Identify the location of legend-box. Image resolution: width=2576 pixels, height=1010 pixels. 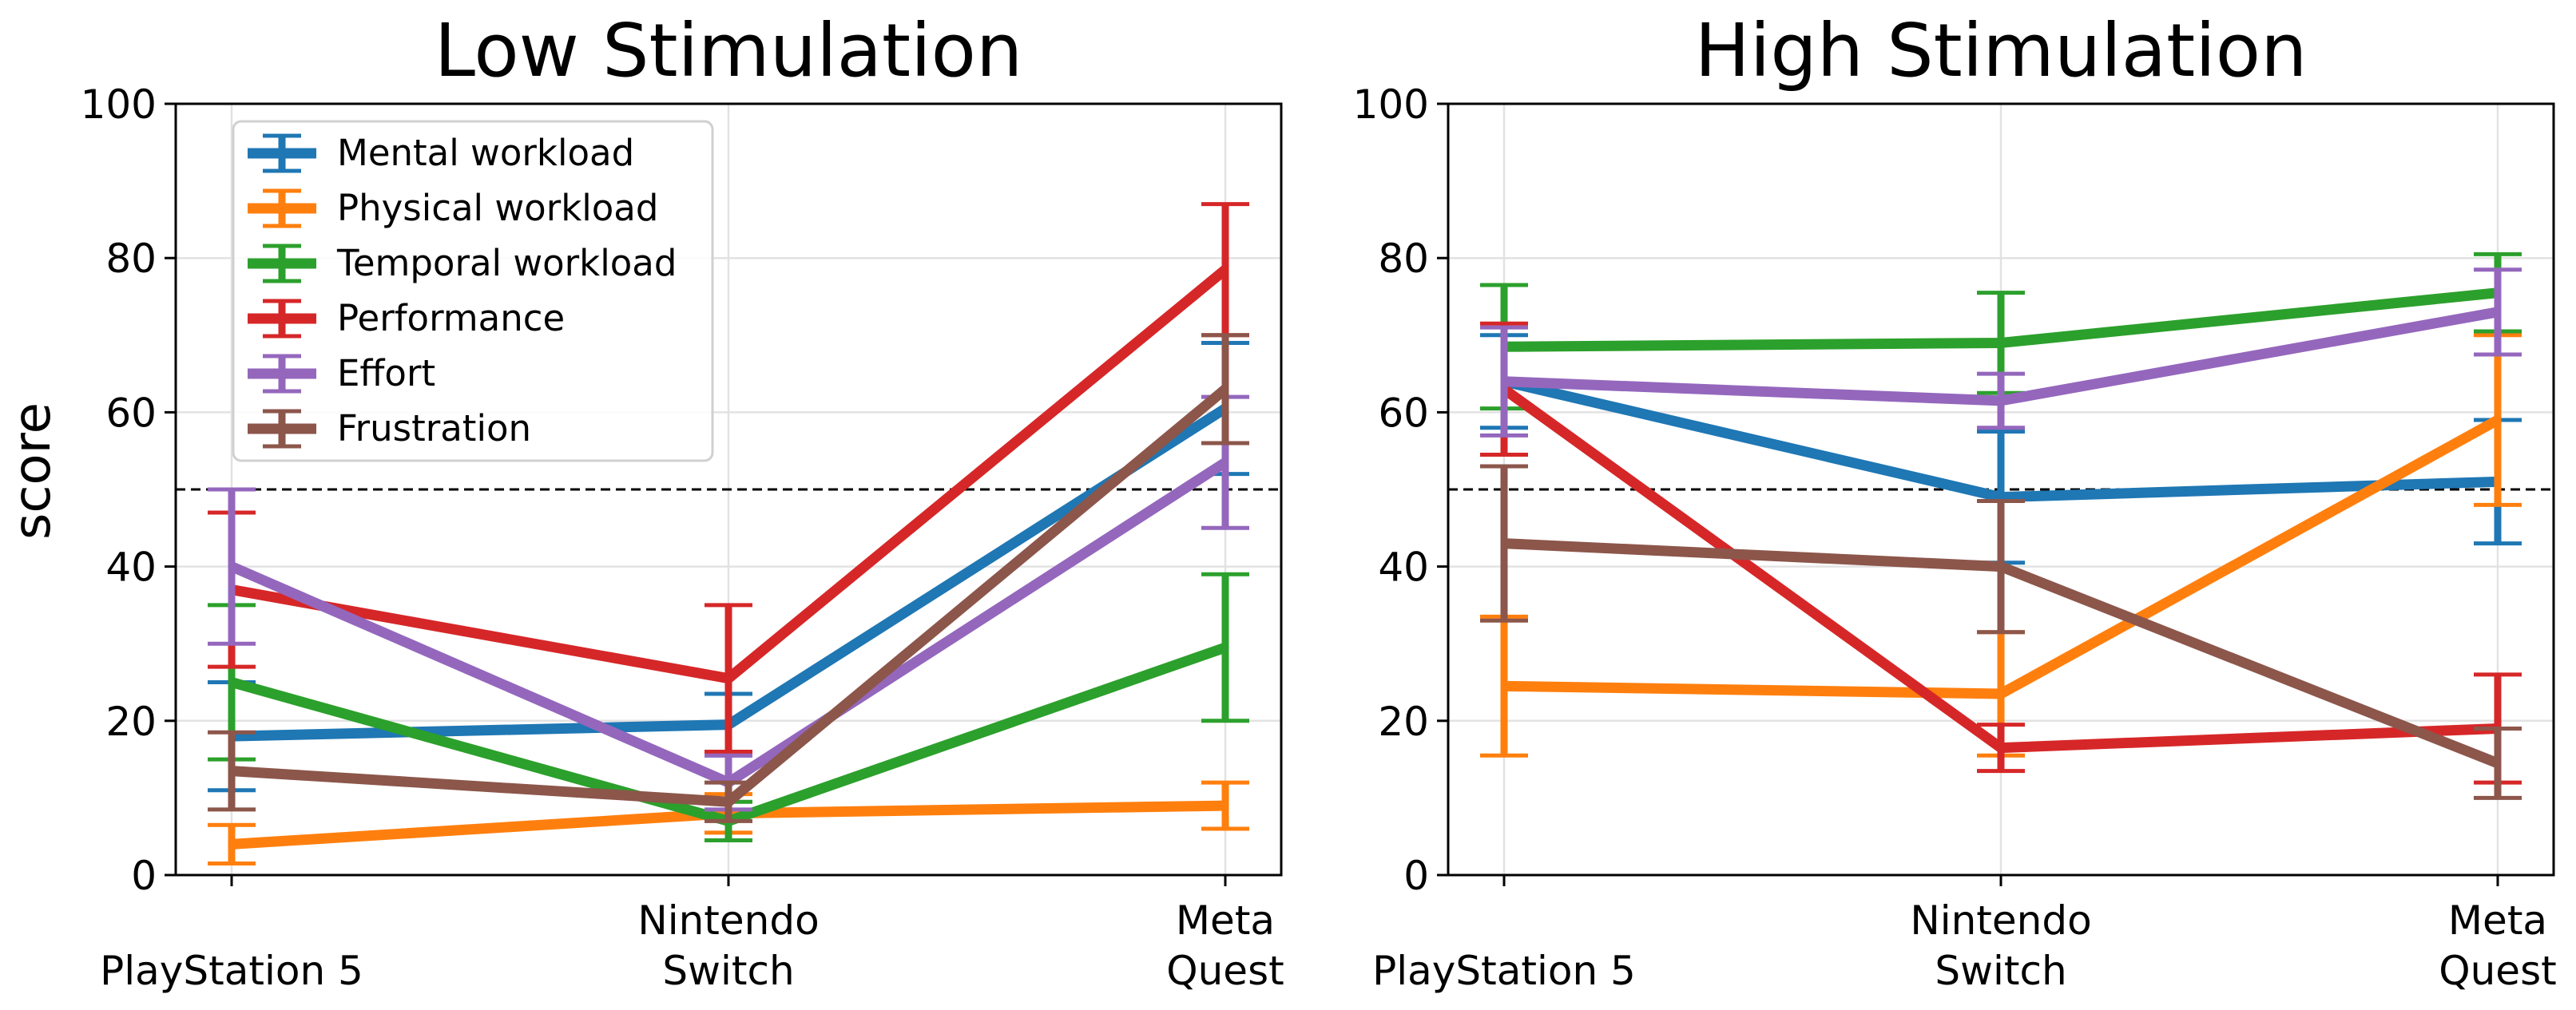
(473, 291).